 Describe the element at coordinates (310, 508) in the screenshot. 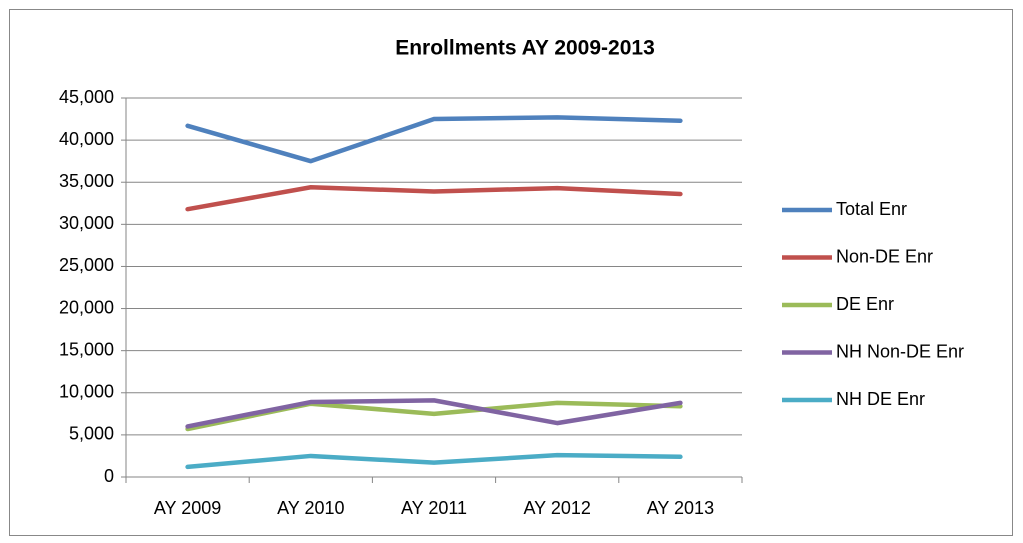

I see `x-tick-label: AY 2010` at that location.